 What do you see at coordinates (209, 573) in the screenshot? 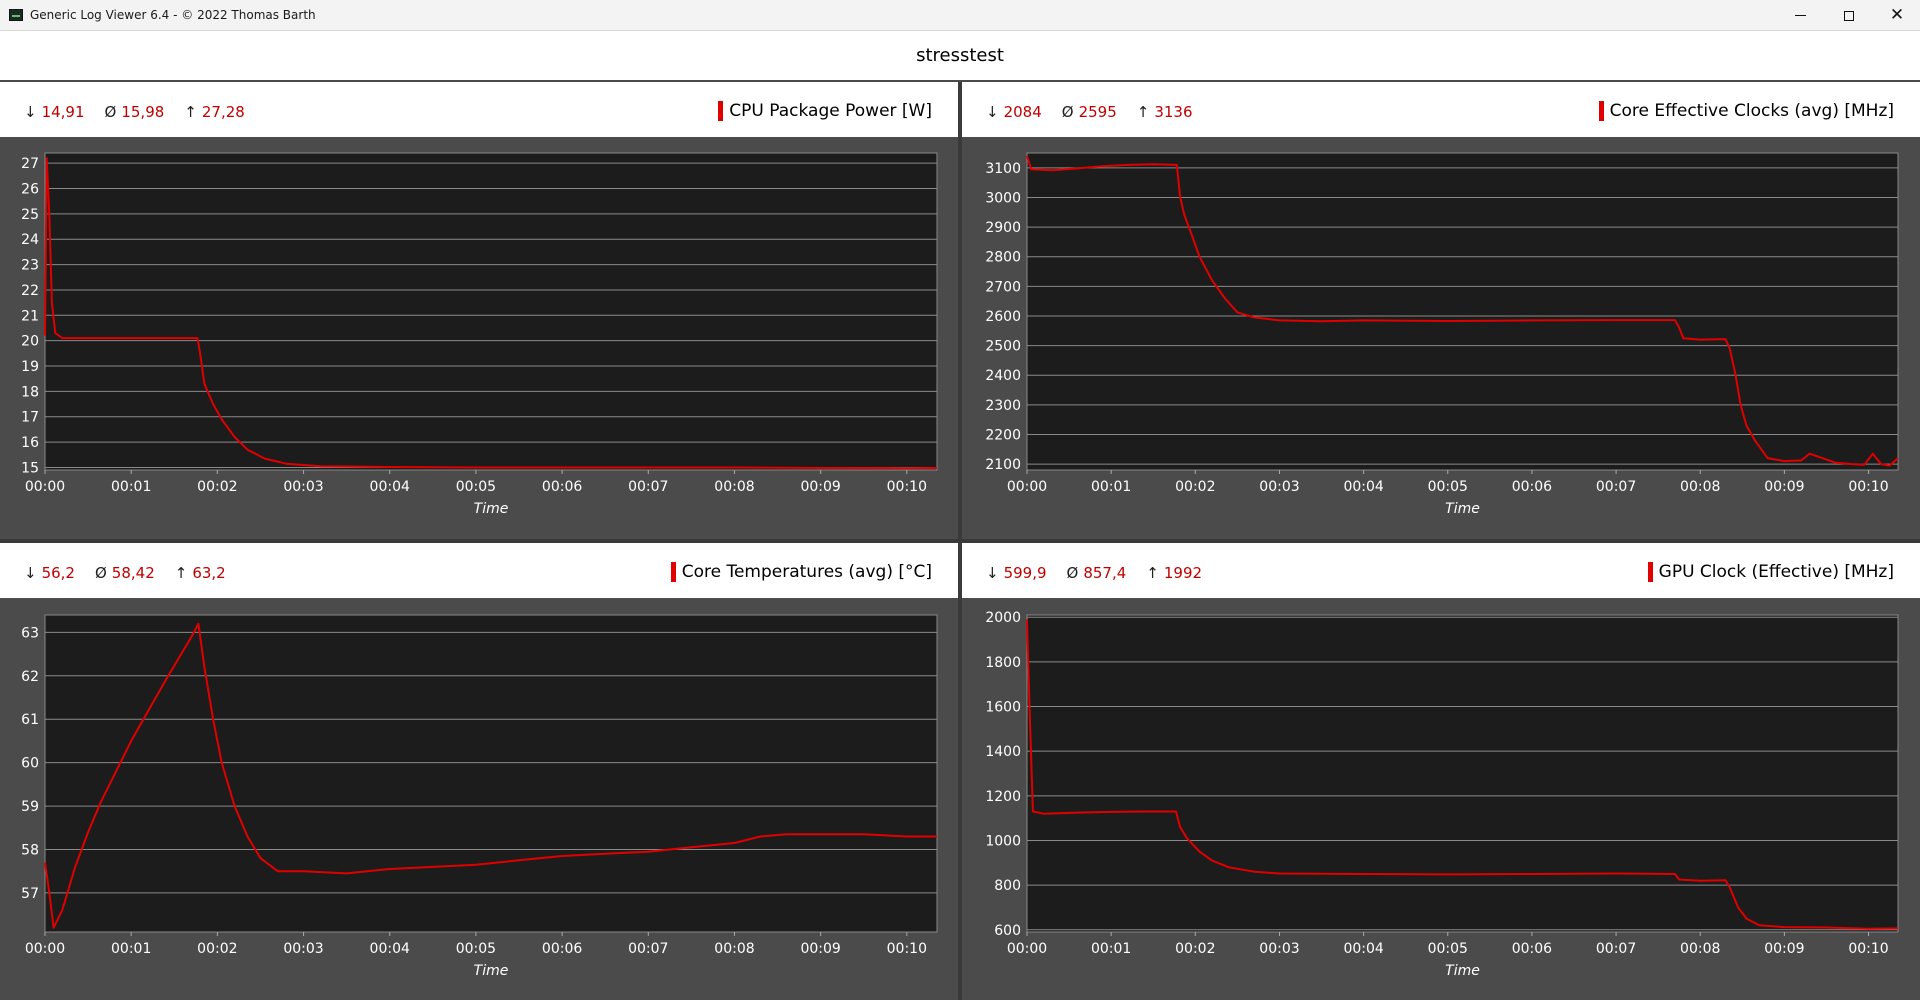
I see `stat-max-value: 63,2` at bounding box center [209, 573].